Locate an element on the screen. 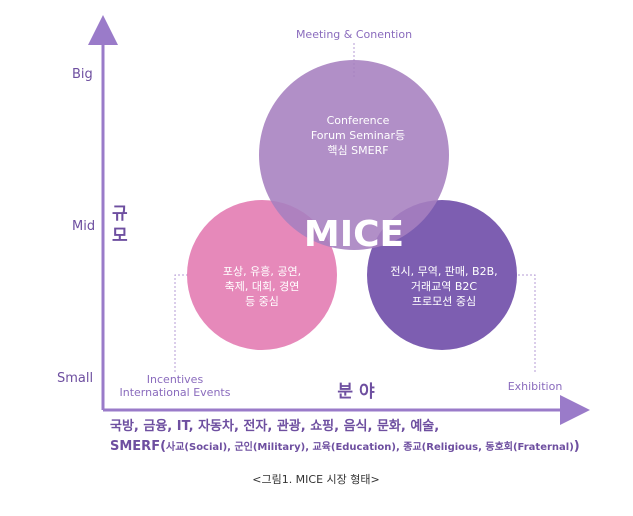 The width and height of the screenshot is (633, 516). callout-top: Meeting & Conention is located at coordinates (354, 34).